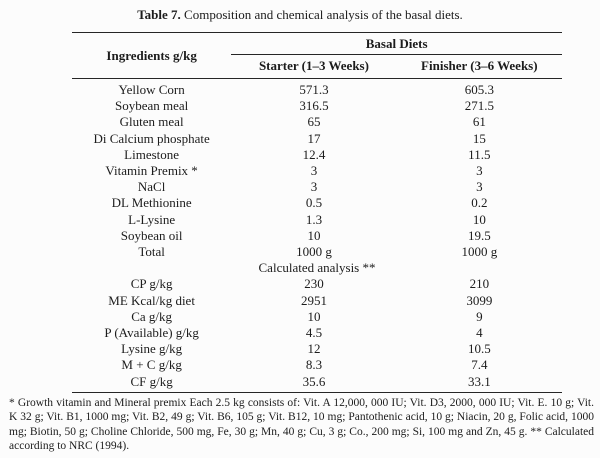 The height and width of the screenshot is (458, 600). Describe the element at coordinates (151, 252) in the screenshot. I see `ingredient-cell: Total` at that location.